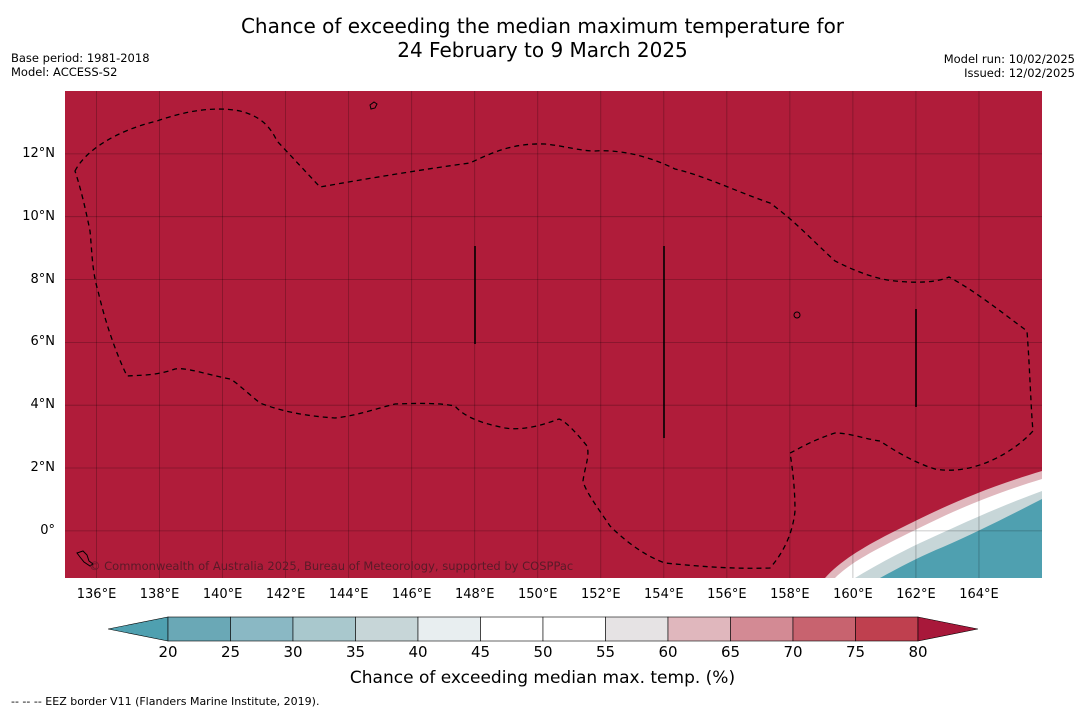 This screenshot has height=713, width=1085. Describe the element at coordinates (285, 594) in the screenshot. I see `longitude-label: 142°E` at that location.